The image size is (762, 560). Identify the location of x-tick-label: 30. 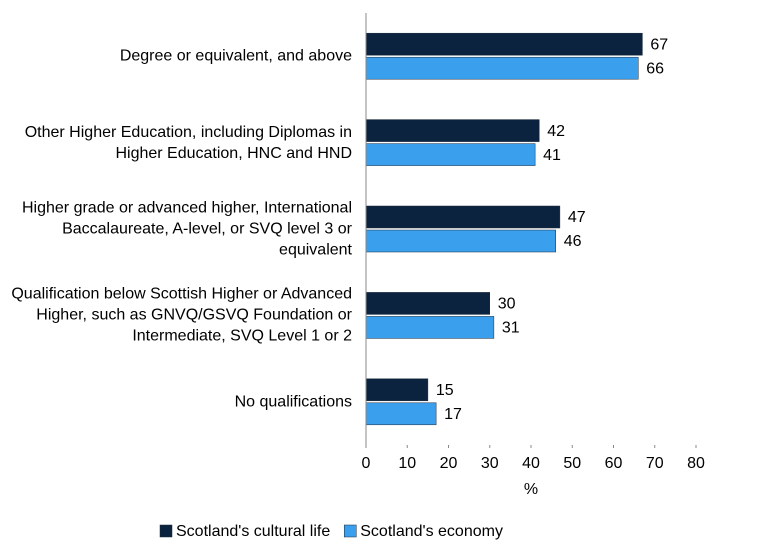
(490, 463).